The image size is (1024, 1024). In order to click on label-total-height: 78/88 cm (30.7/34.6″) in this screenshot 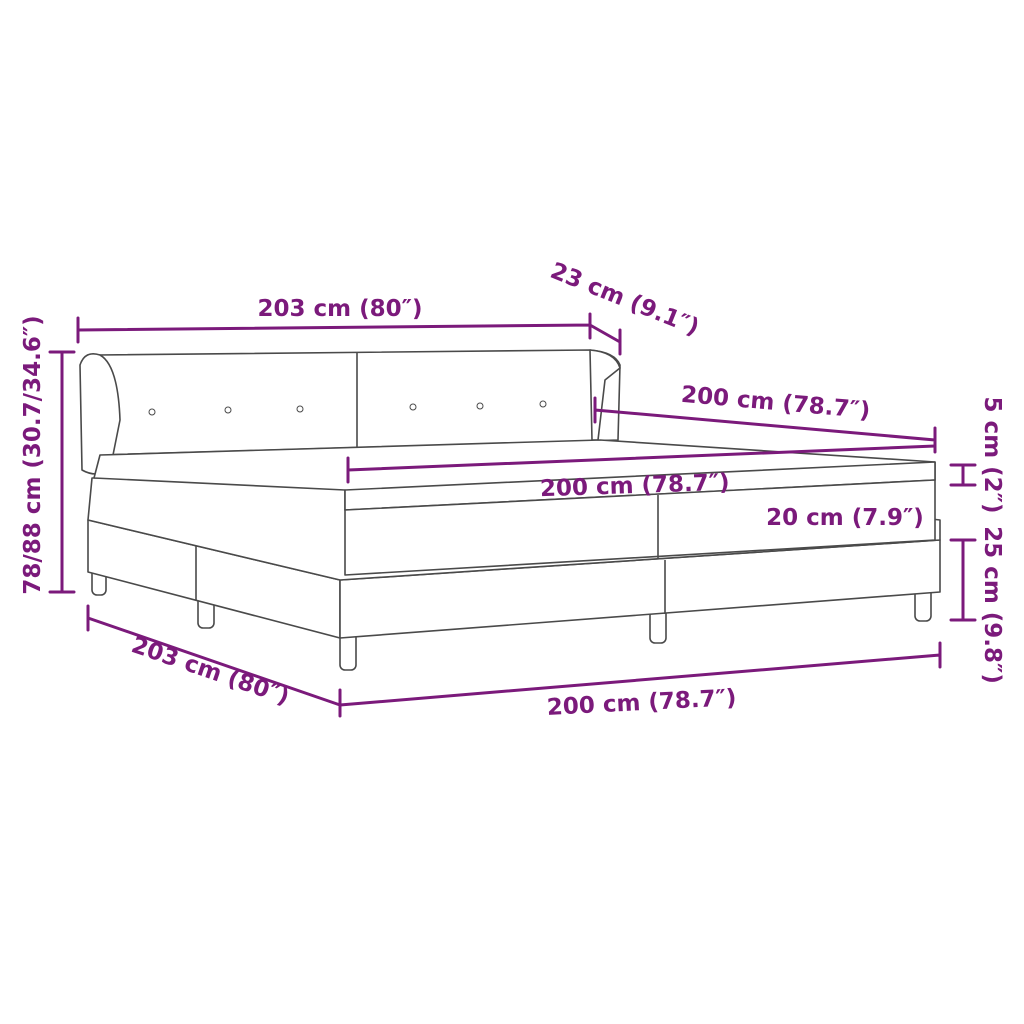, I will do `click(33, 454)`.